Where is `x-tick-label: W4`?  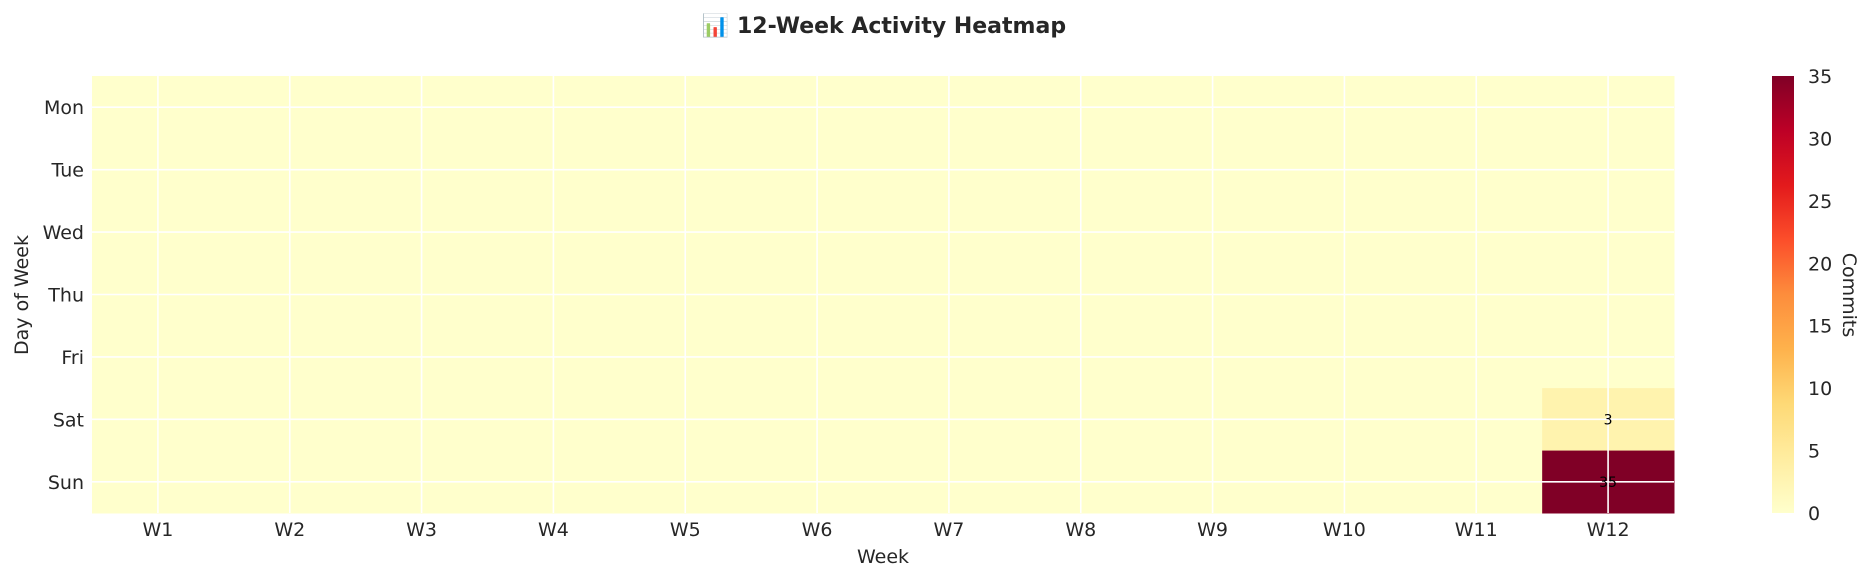 x-tick-label: W4 is located at coordinates (553, 530).